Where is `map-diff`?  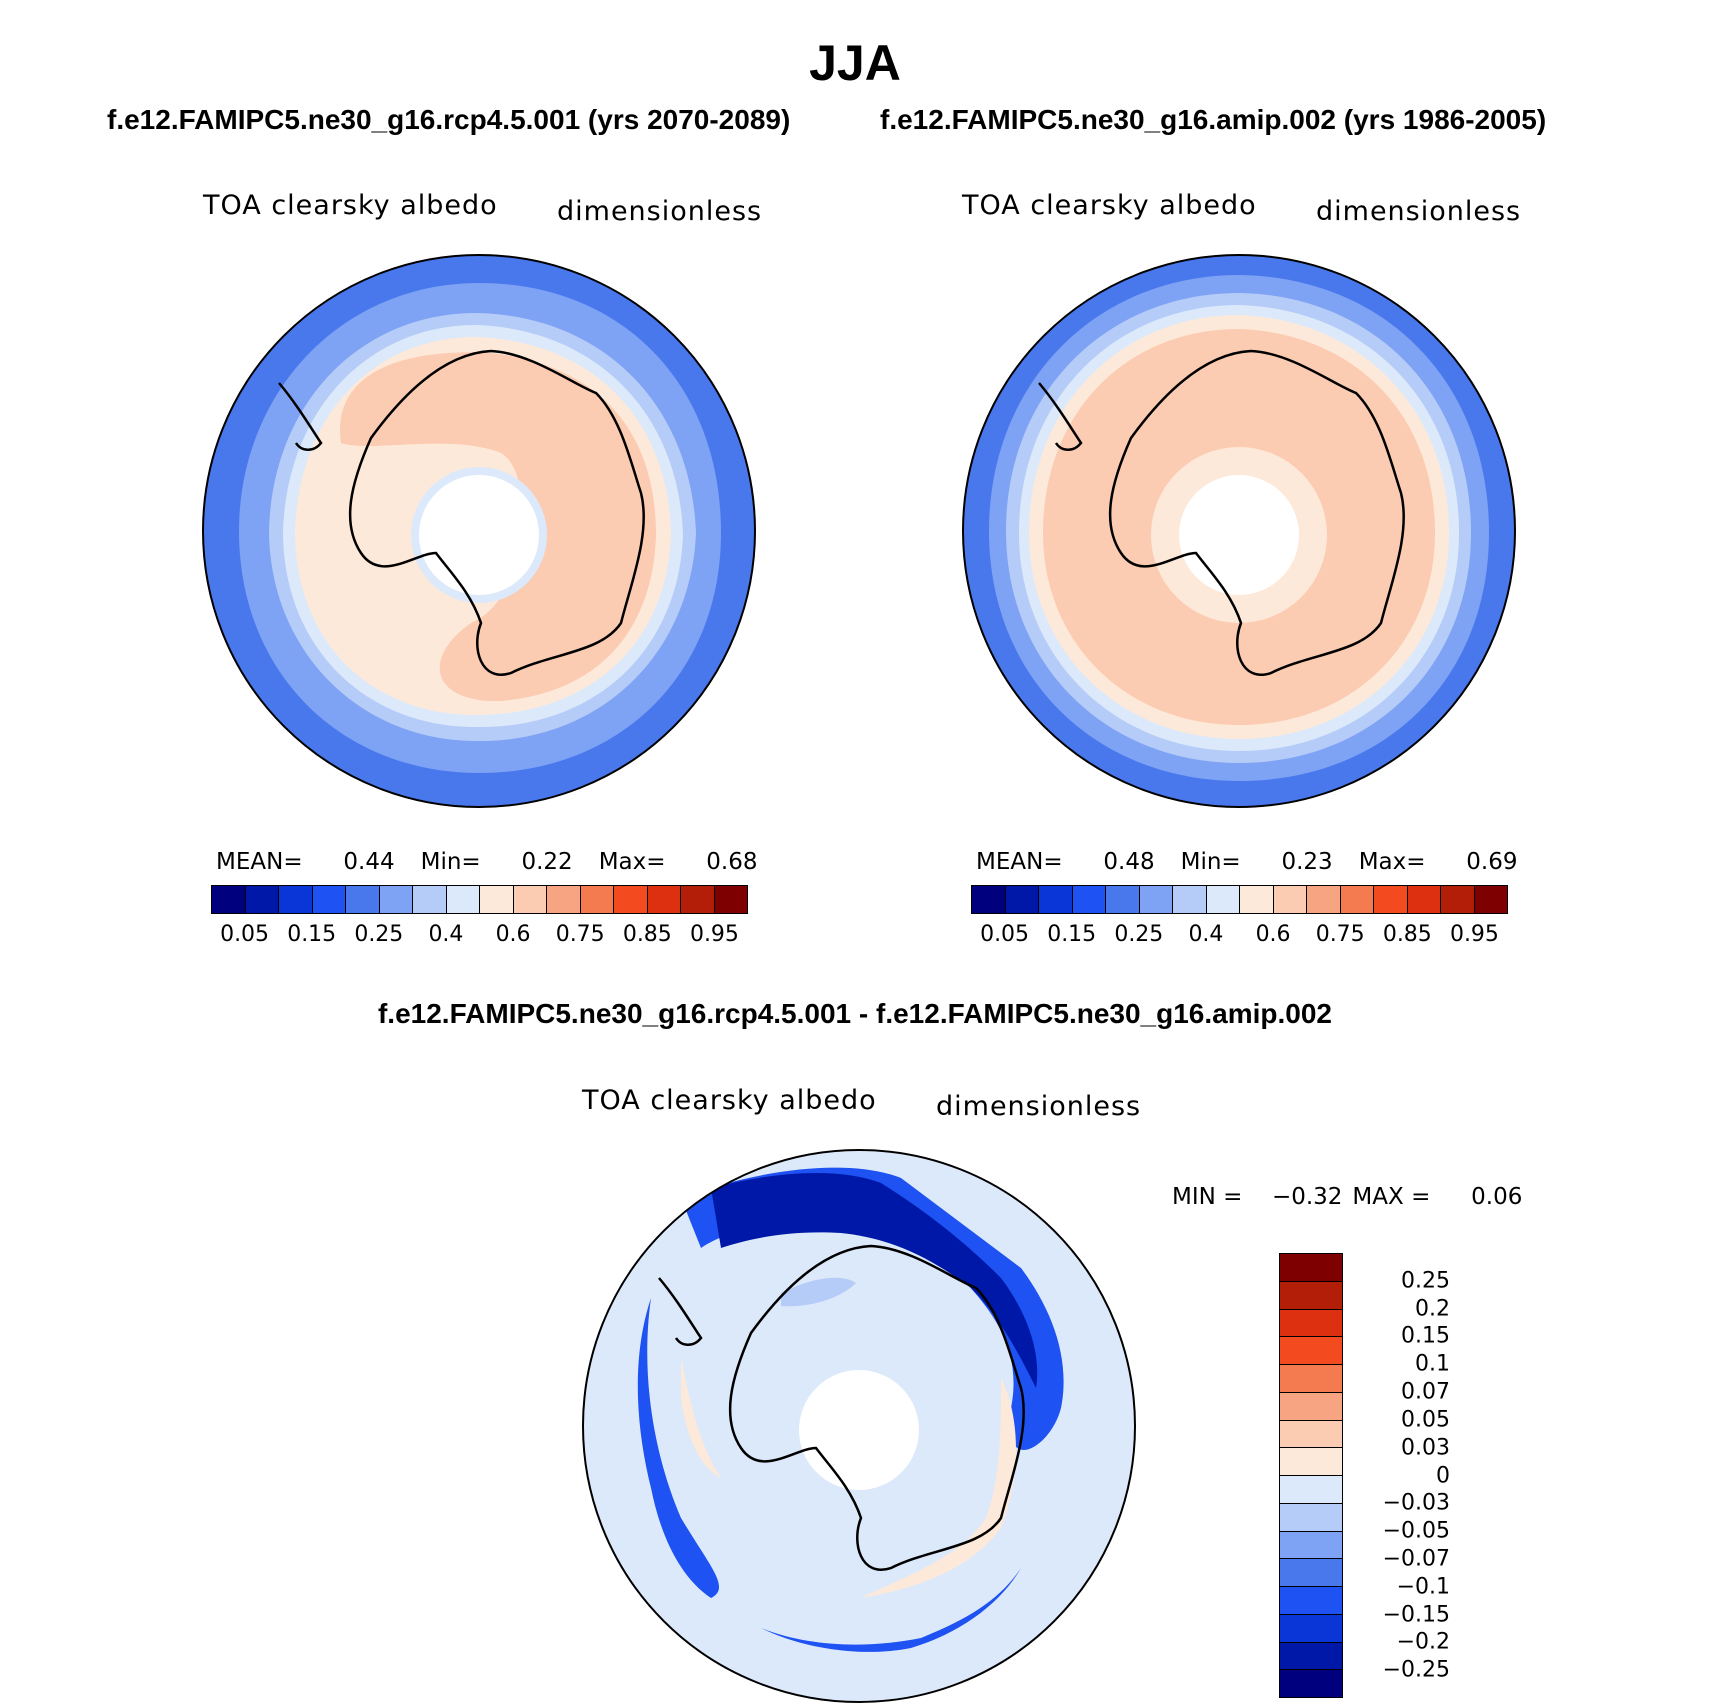 map-diff is located at coordinates (859, 1426).